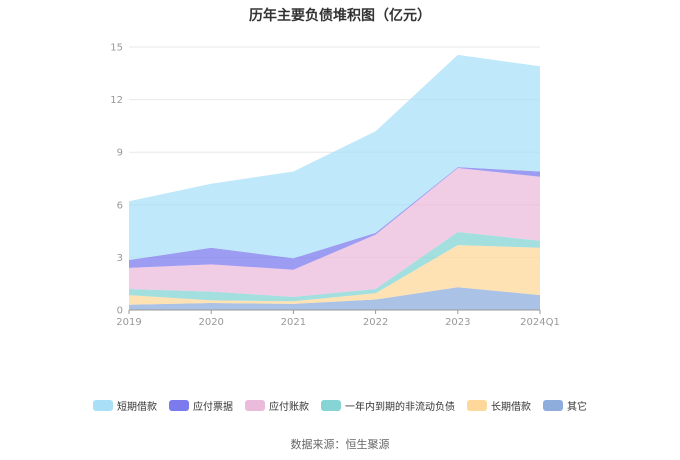 The height and width of the screenshot is (460, 680). Describe the element at coordinates (334, 218) in the screenshot. I see `area-series-应付票据` at that location.